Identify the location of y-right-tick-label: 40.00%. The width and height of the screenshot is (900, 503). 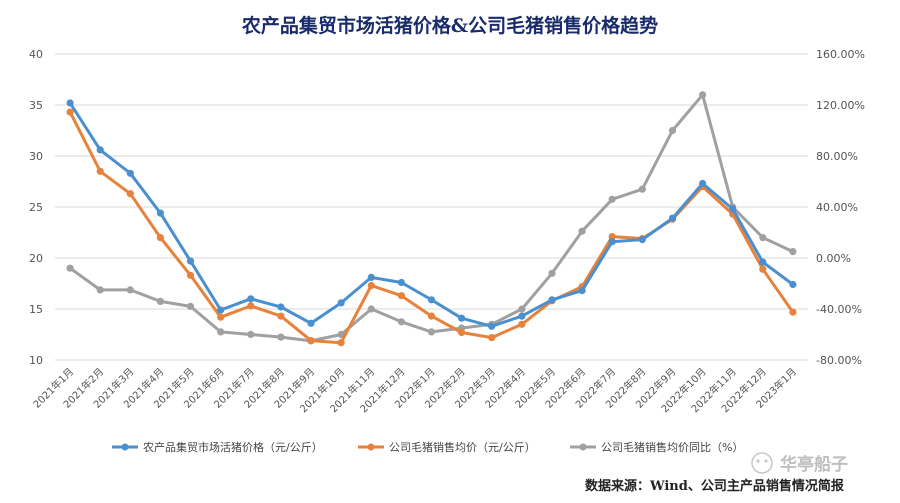
(837, 207).